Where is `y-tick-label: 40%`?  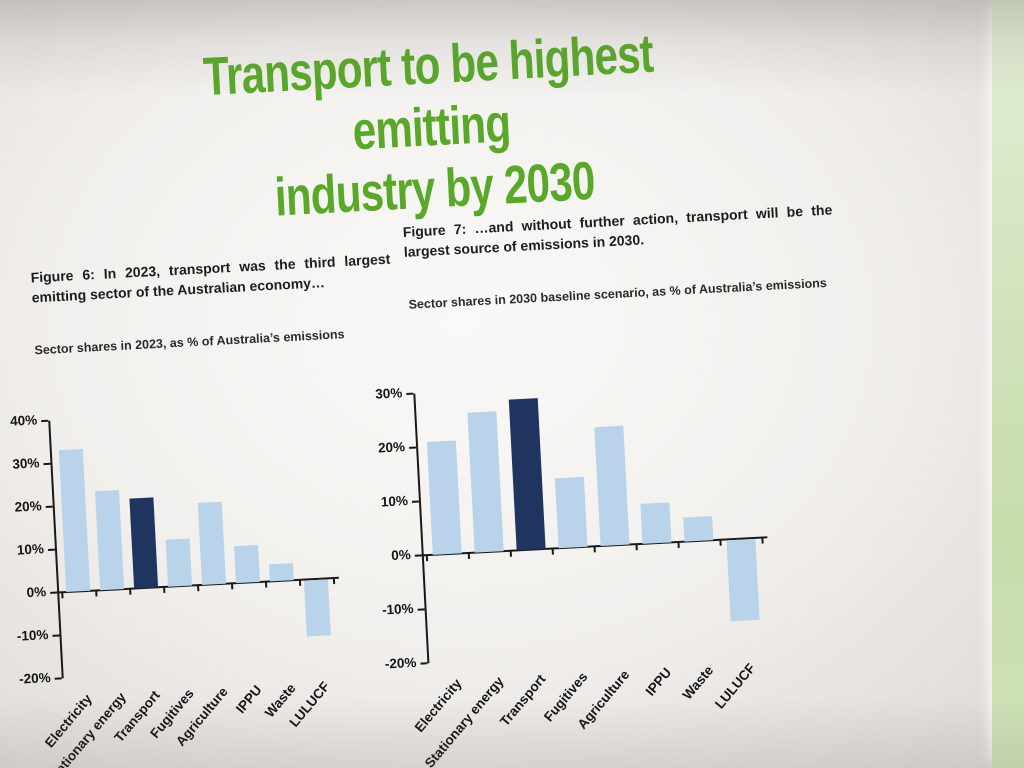 y-tick-label: 40% is located at coordinates (23, 420).